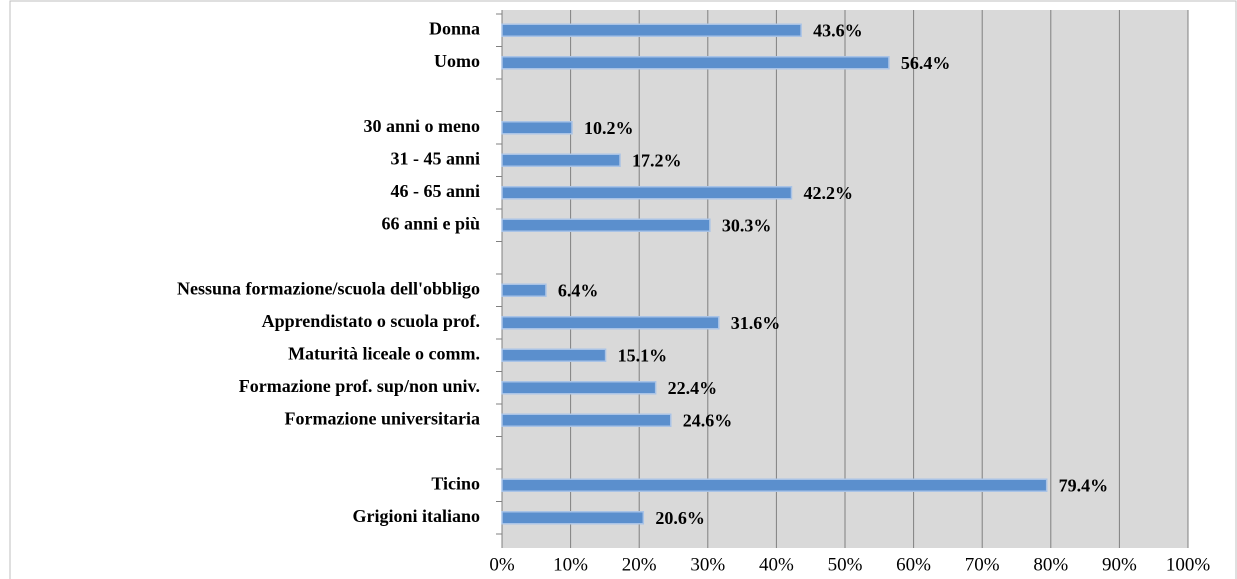 The image size is (1237, 579). Describe the element at coordinates (435, 191) in the screenshot. I see `y-tick-label: 46 - 65 anni` at that location.